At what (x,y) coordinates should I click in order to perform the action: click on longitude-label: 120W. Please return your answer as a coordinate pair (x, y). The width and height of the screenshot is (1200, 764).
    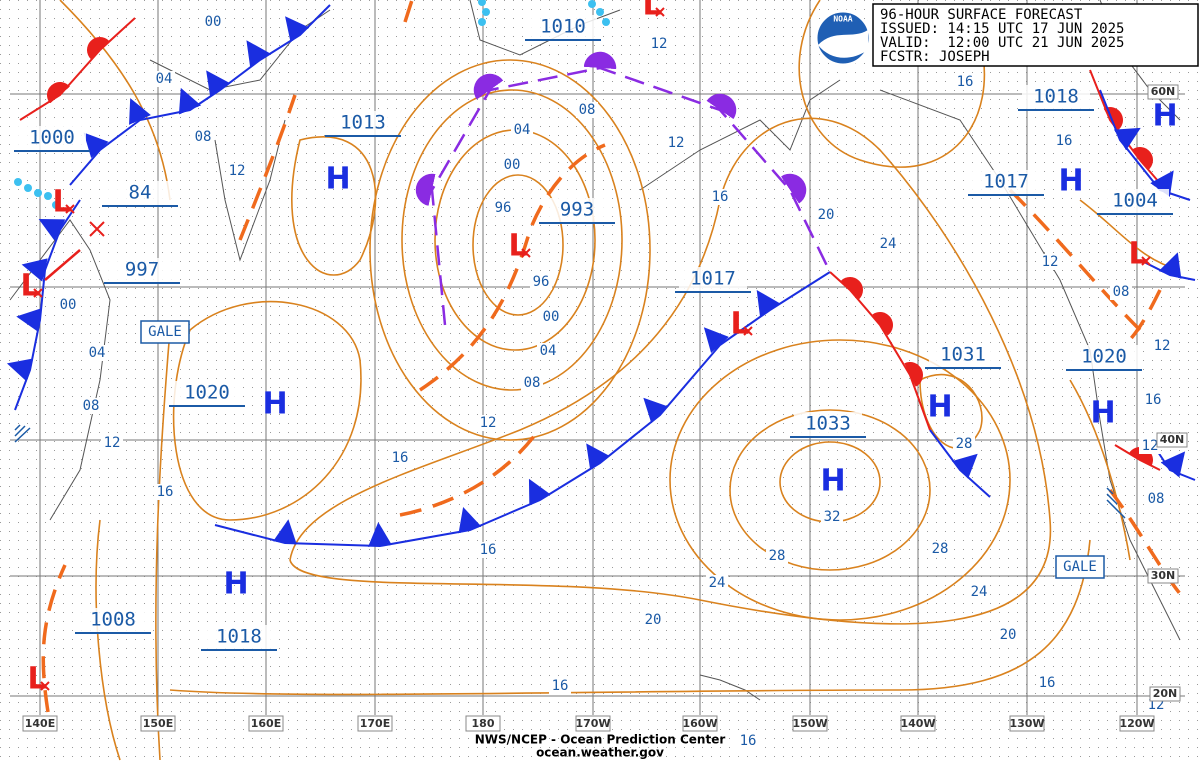
    Looking at the image, I should click on (1136, 723).